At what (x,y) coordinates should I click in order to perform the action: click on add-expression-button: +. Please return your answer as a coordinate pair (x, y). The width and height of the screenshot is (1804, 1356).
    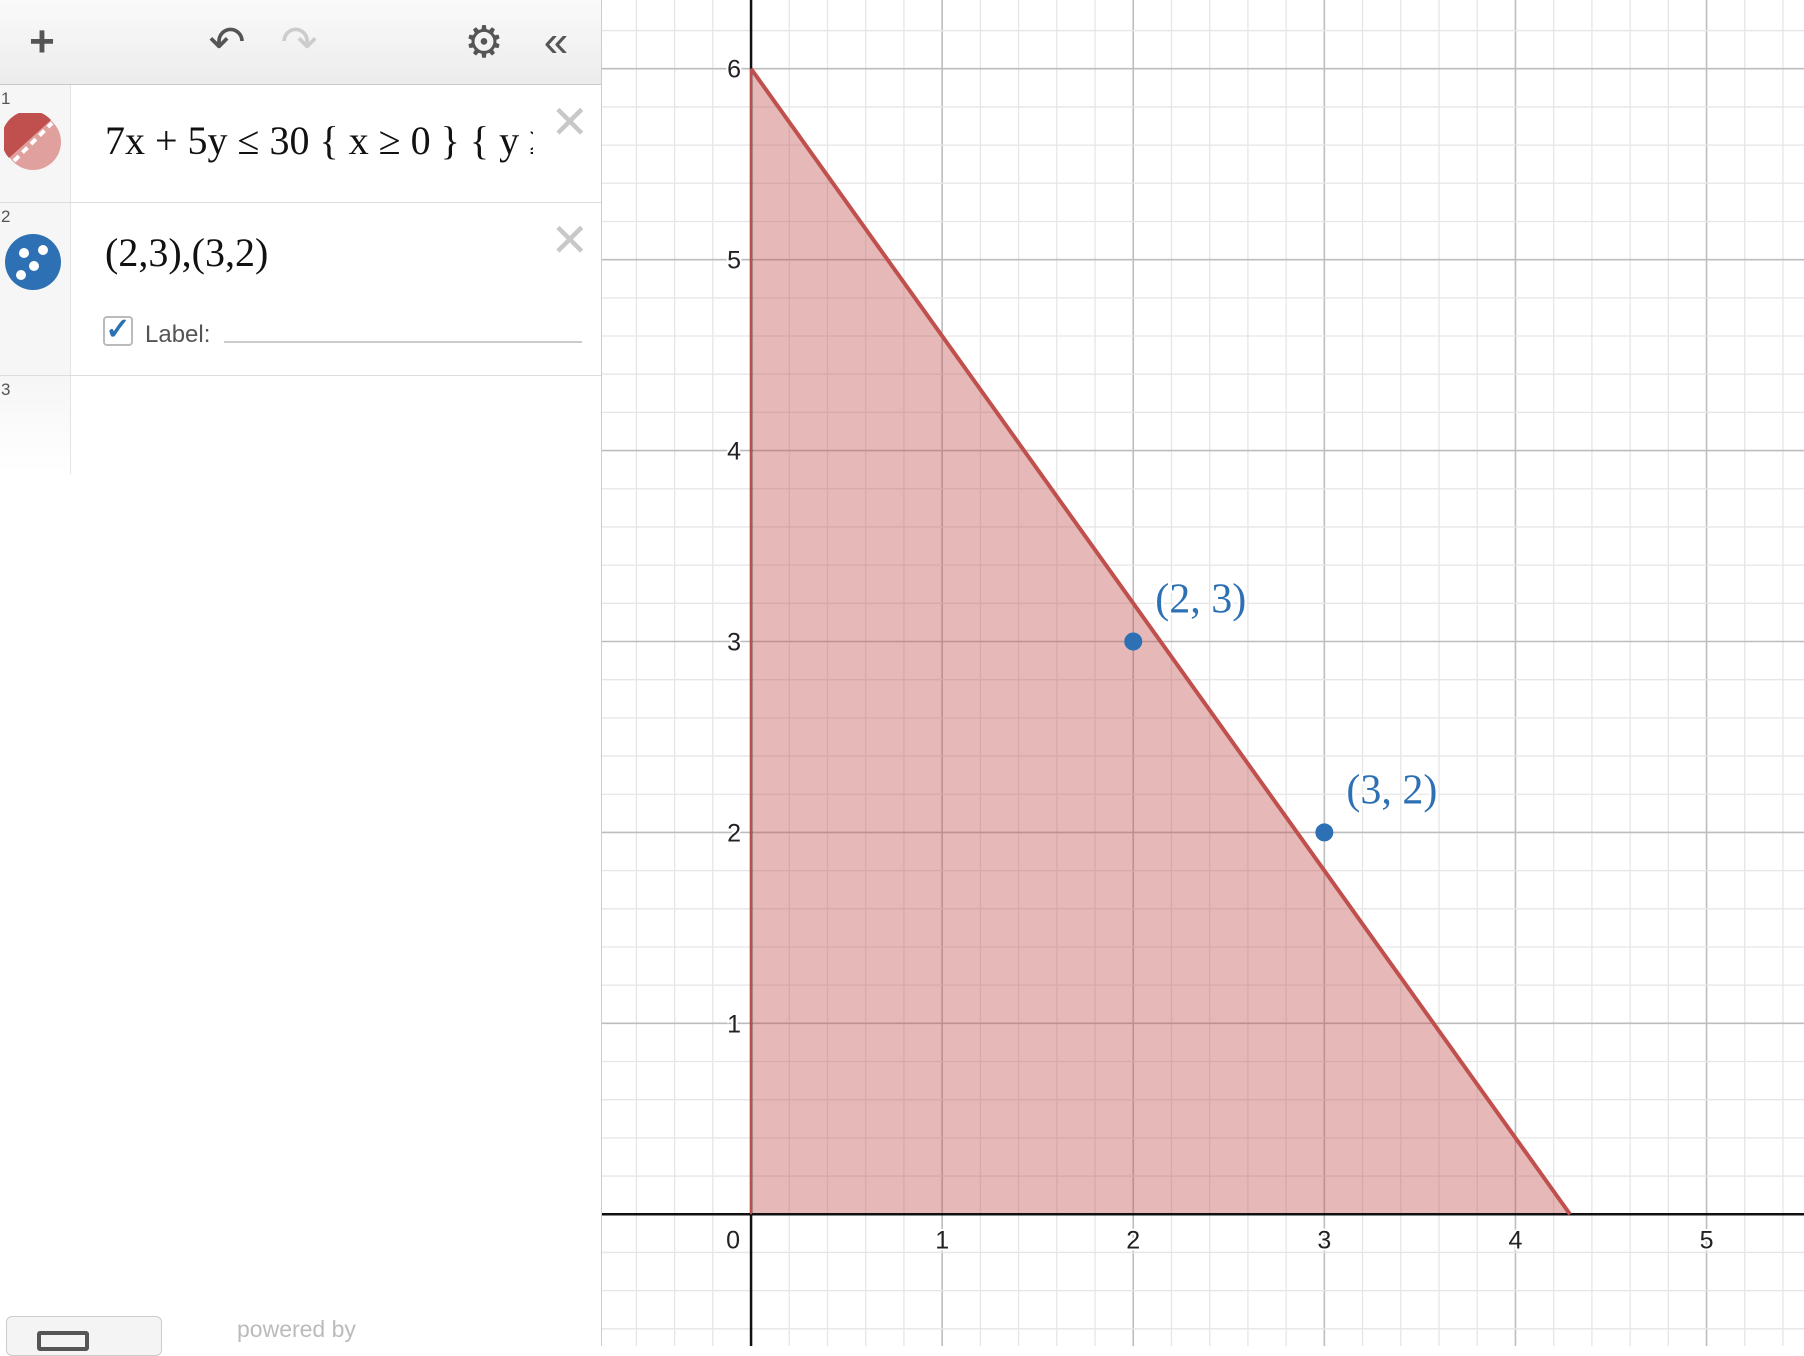
    Looking at the image, I should click on (42, 41).